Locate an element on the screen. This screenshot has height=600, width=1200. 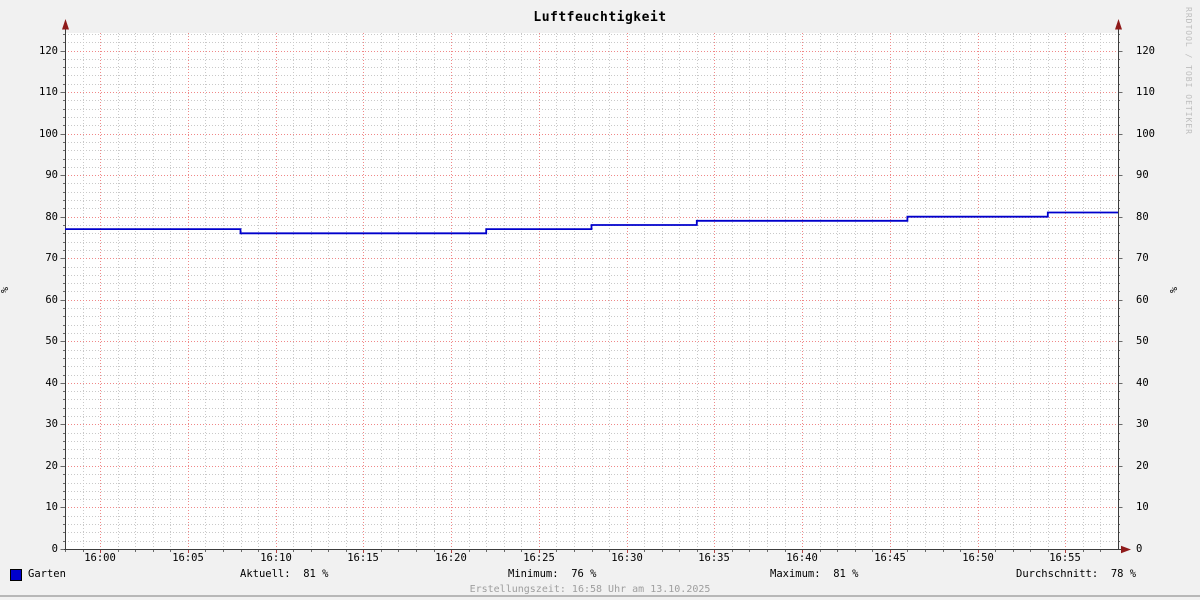
rrdtool-watermark: RRDTOOL / TOBI OETIKER is located at coordinates (1188, 71).